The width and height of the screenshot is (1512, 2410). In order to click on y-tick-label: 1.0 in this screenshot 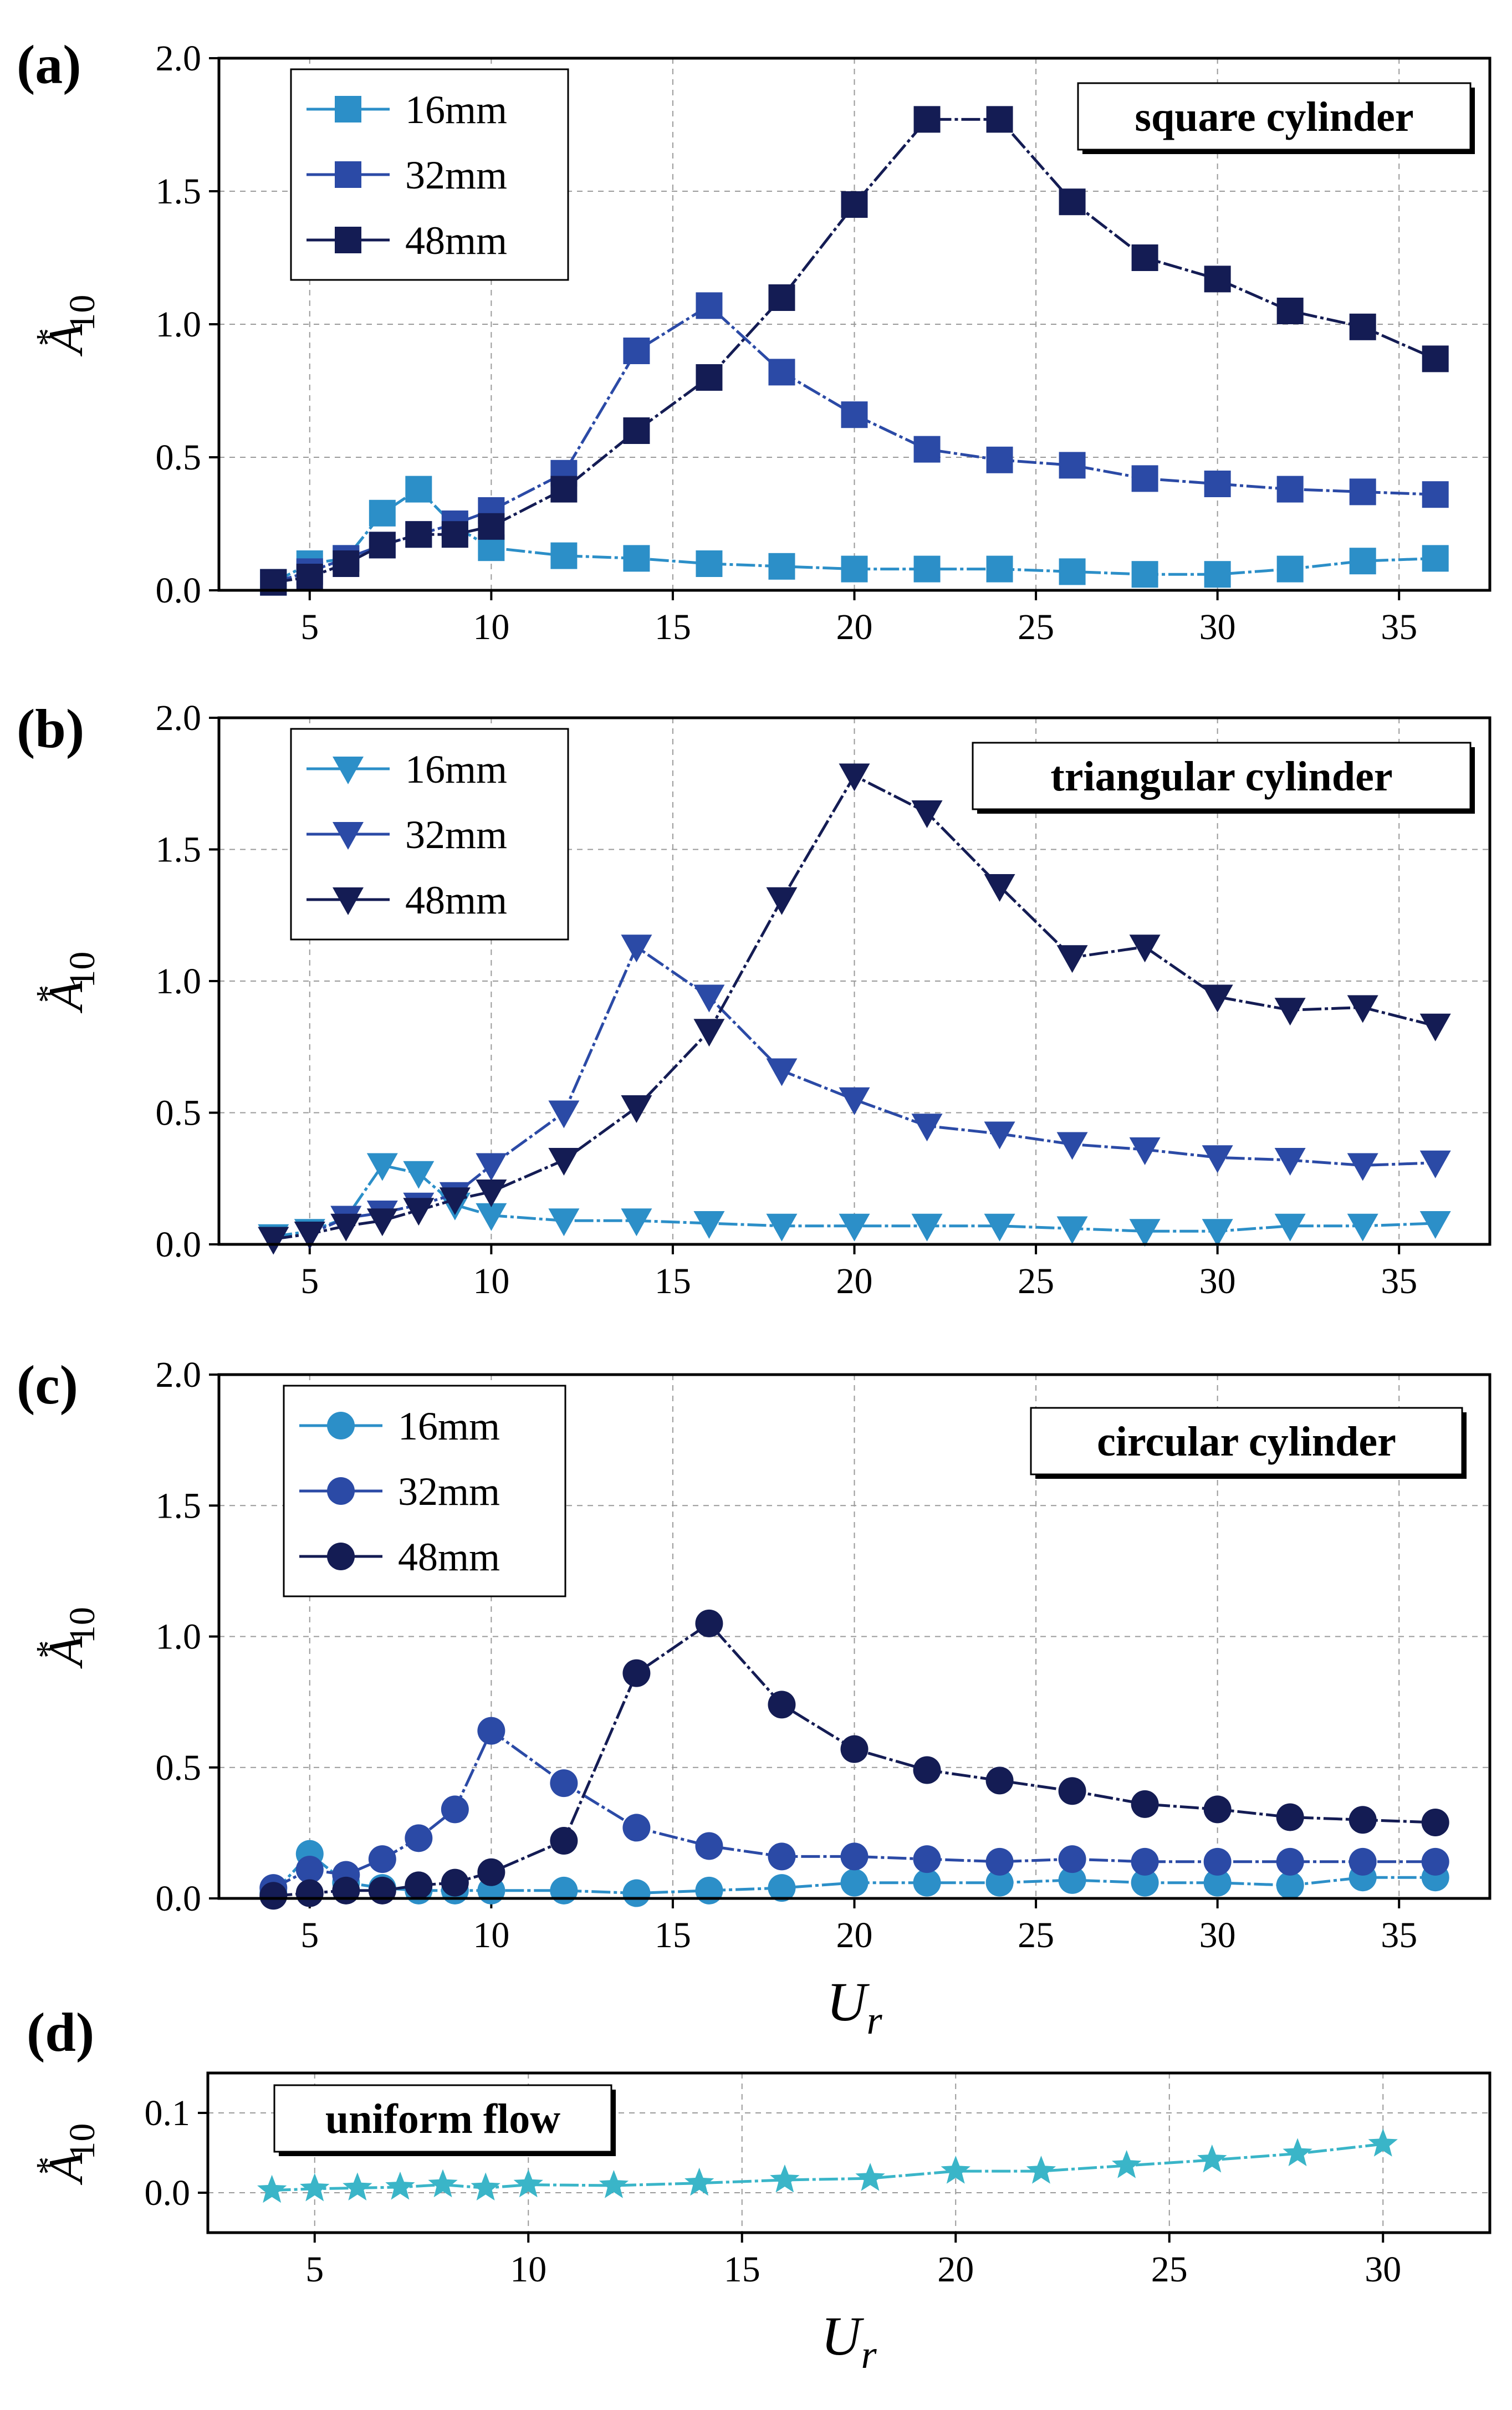, I will do `click(179, 324)`.